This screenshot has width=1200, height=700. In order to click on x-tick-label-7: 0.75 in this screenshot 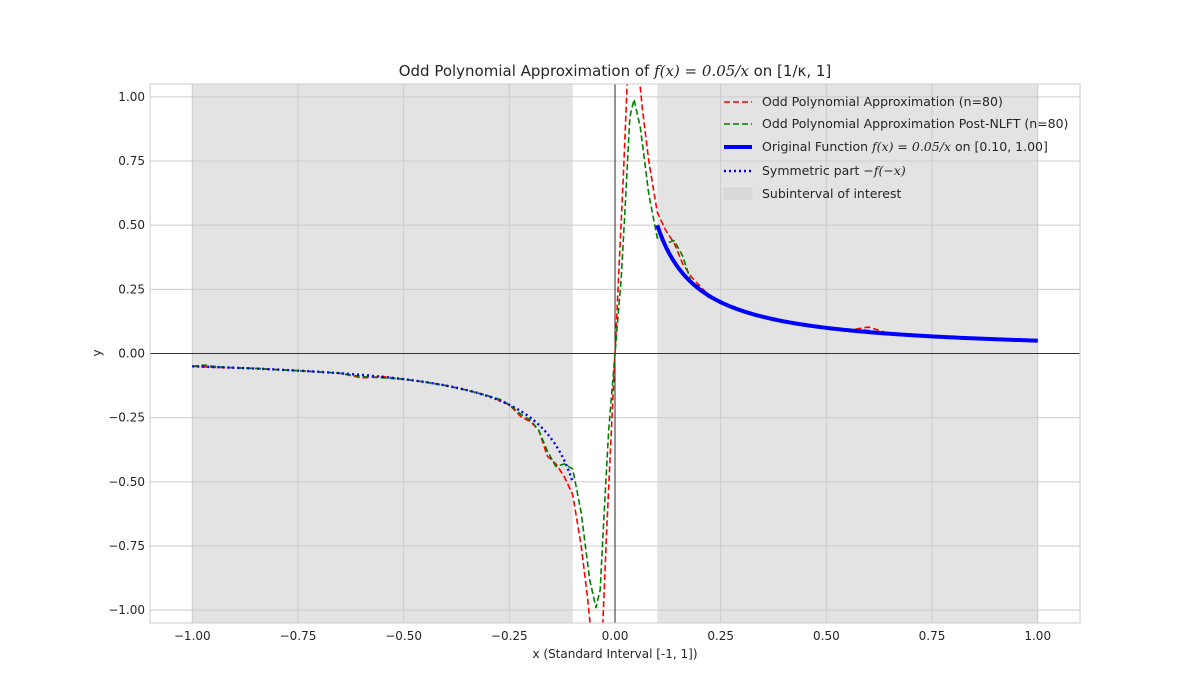, I will do `click(932, 636)`.